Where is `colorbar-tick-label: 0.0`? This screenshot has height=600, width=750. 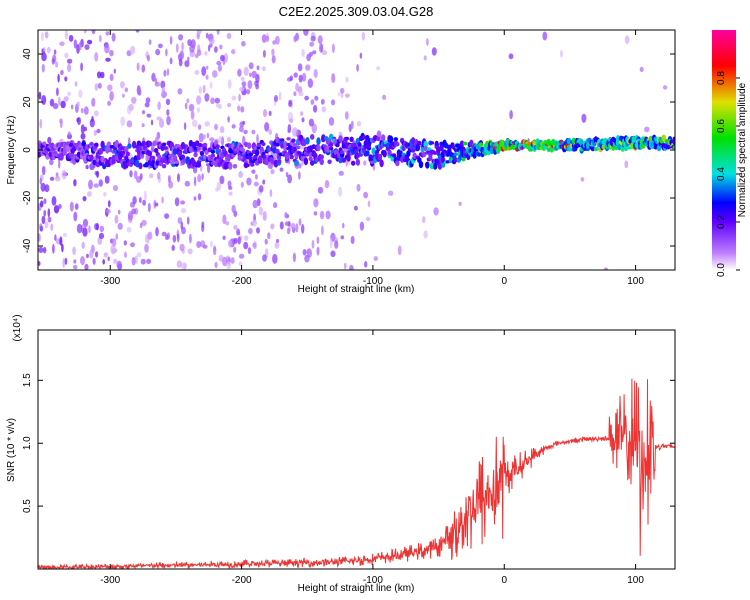 colorbar-tick-label: 0.0 is located at coordinates (721, 270).